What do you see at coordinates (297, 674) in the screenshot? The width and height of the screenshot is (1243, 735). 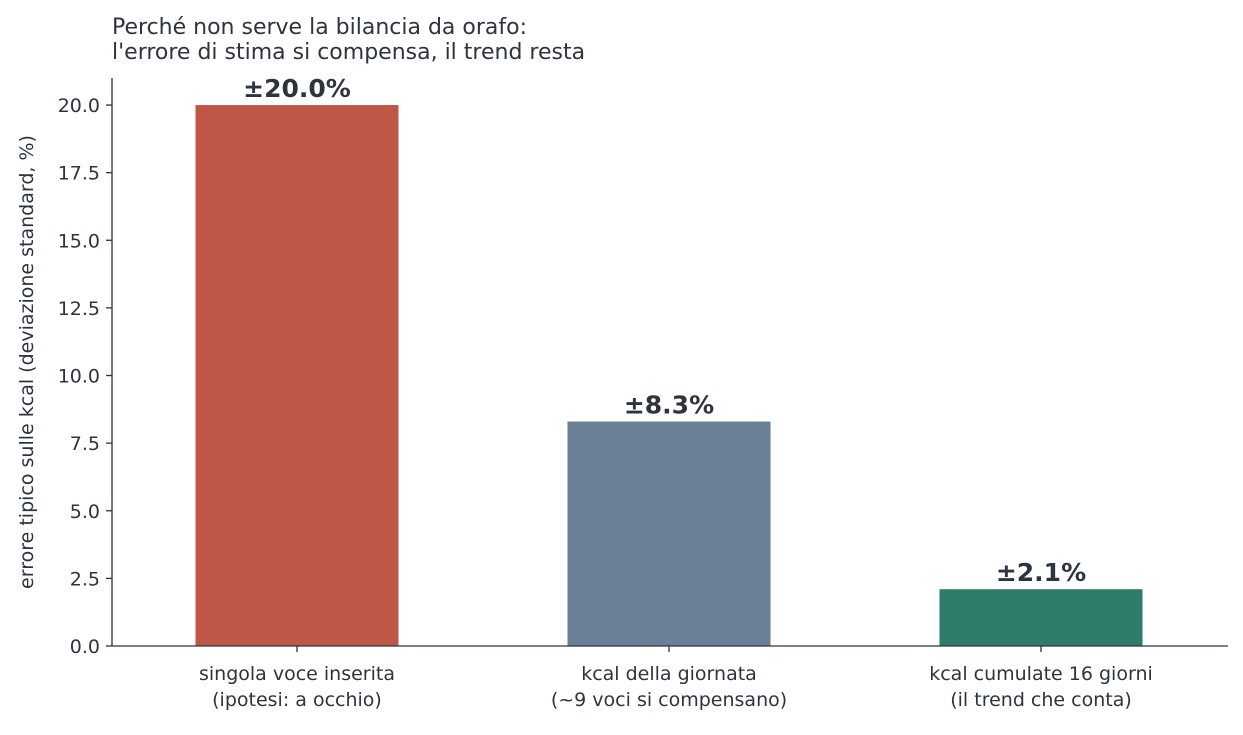 I see `x-tick-label: singola voce inserita` at bounding box center [297, 674].